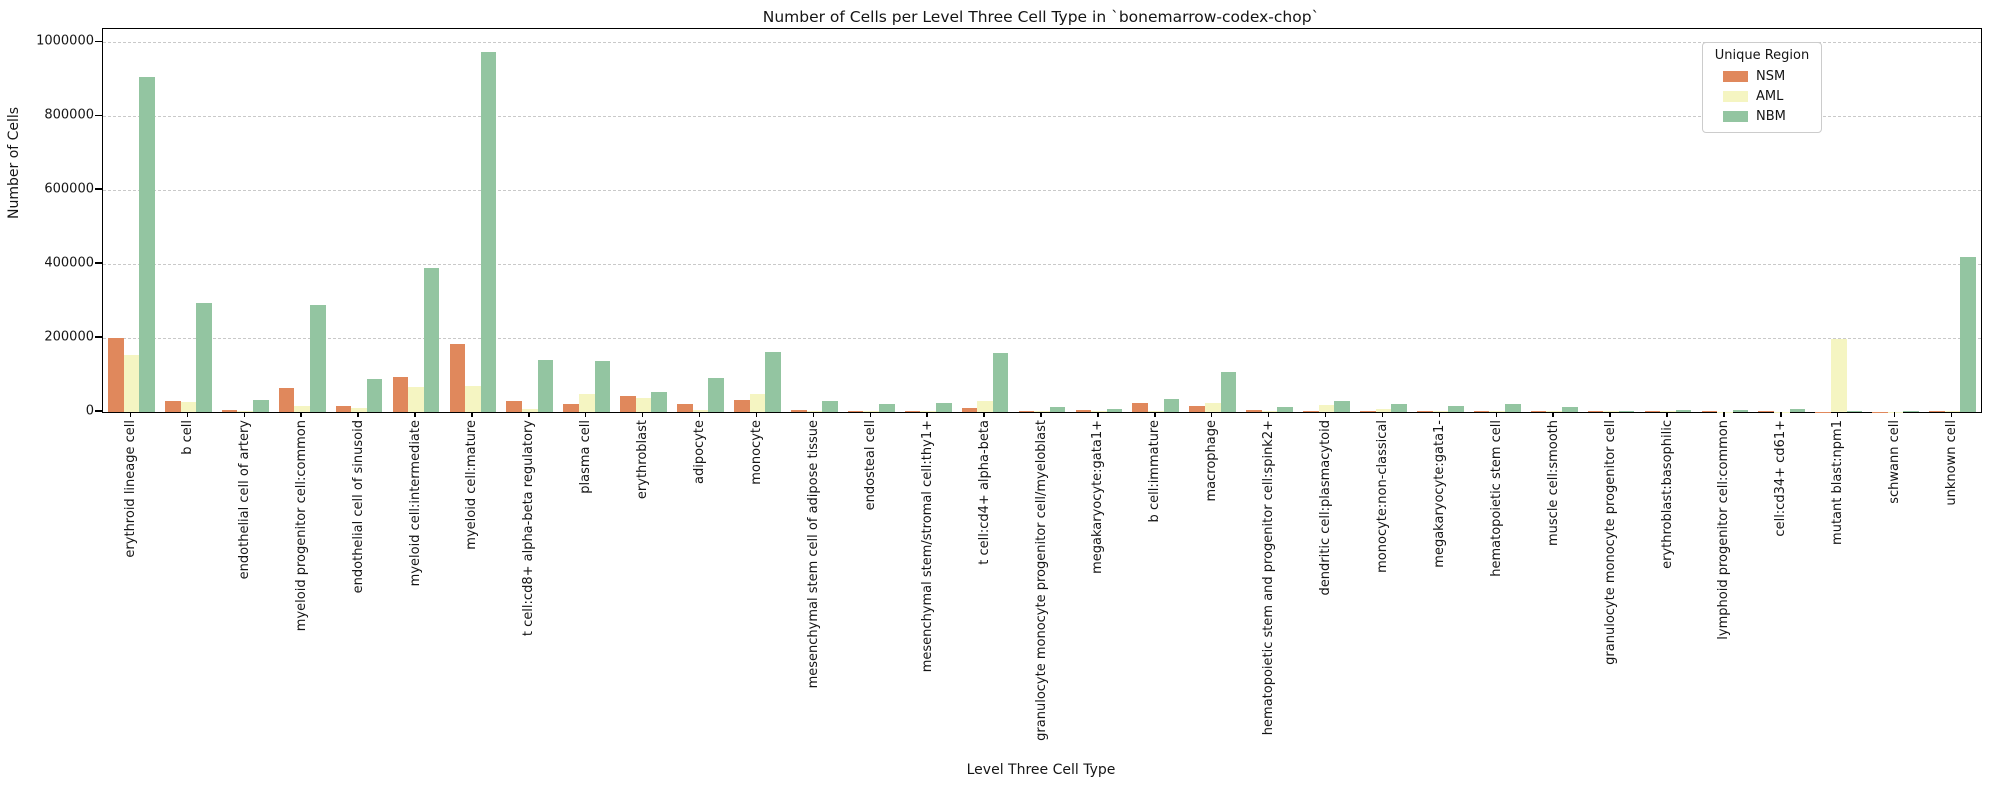 The image size is (1990, 790). What do you see at coordinates (1762, 76) in the screenshot?
I see `legend-item-nsm: NSM` at bounding box center [1762, 76].